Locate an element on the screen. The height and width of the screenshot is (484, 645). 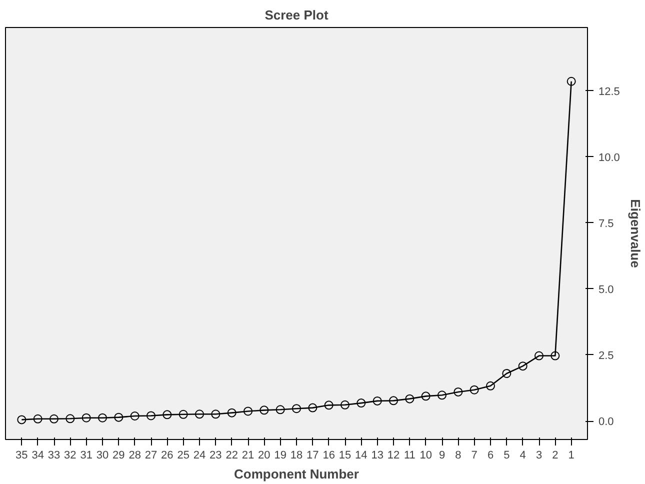
x-tick-label: 2 is located at coordinates (555, 456).